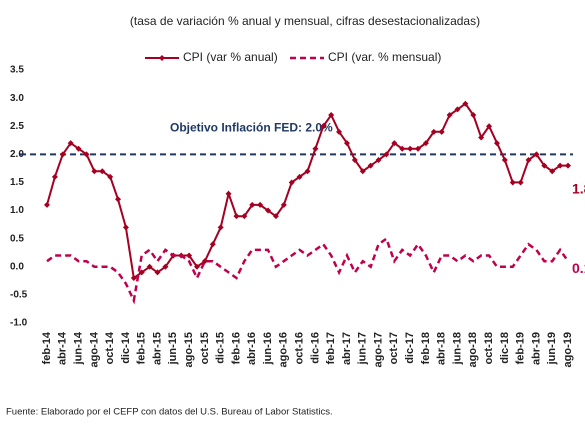  I want to click on x-tick-label: ago-14, so click(94, 349).